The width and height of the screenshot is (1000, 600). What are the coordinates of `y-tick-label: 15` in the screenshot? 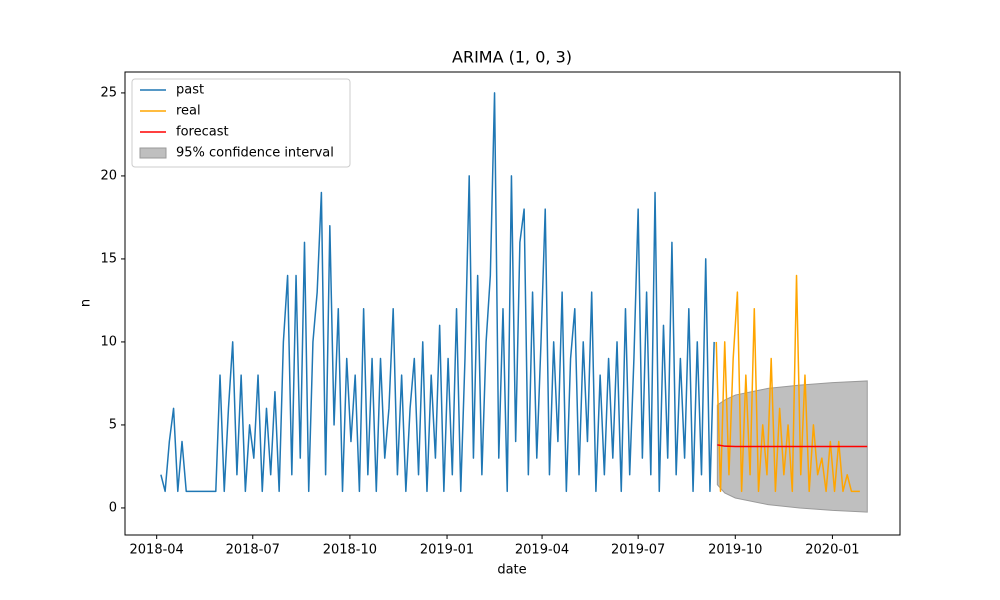 It's located at (108, 258).